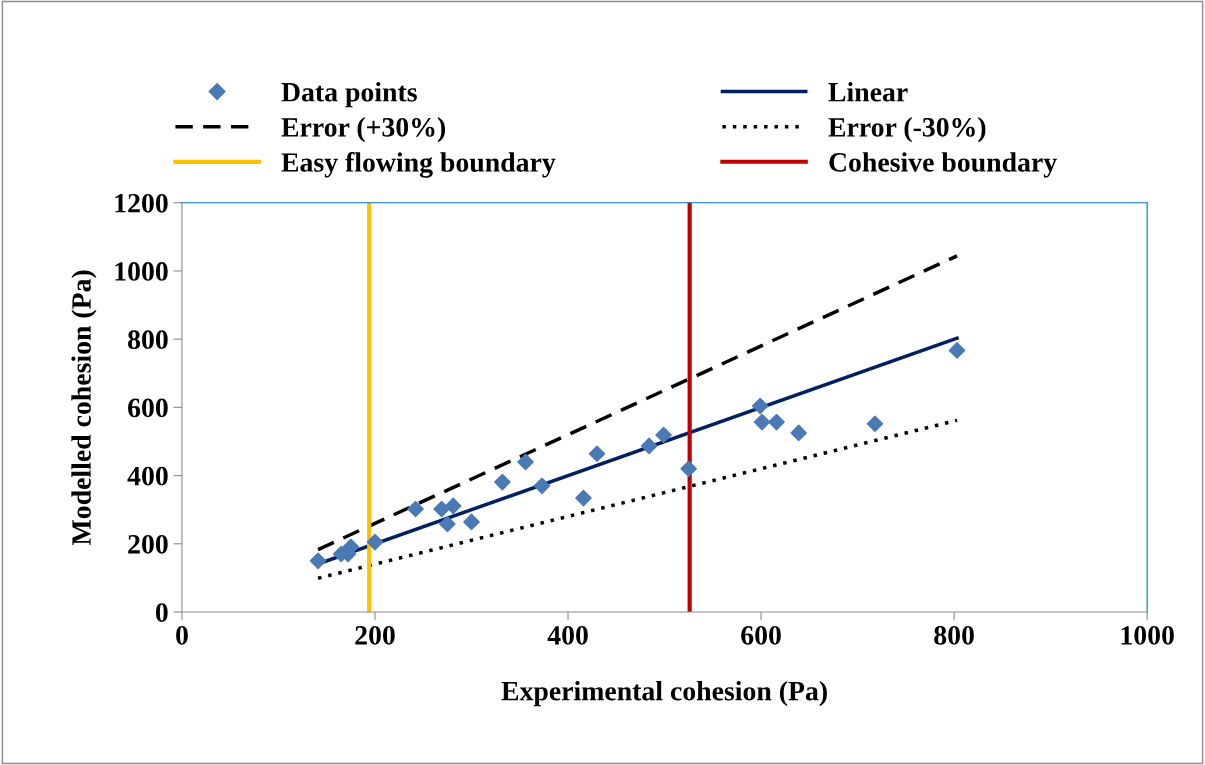 The height and width of the screenshot is (765, 1205). Describe the element at coordinates (954, 635) in the screenshot. I see `x-tick-label: 800` at that location.